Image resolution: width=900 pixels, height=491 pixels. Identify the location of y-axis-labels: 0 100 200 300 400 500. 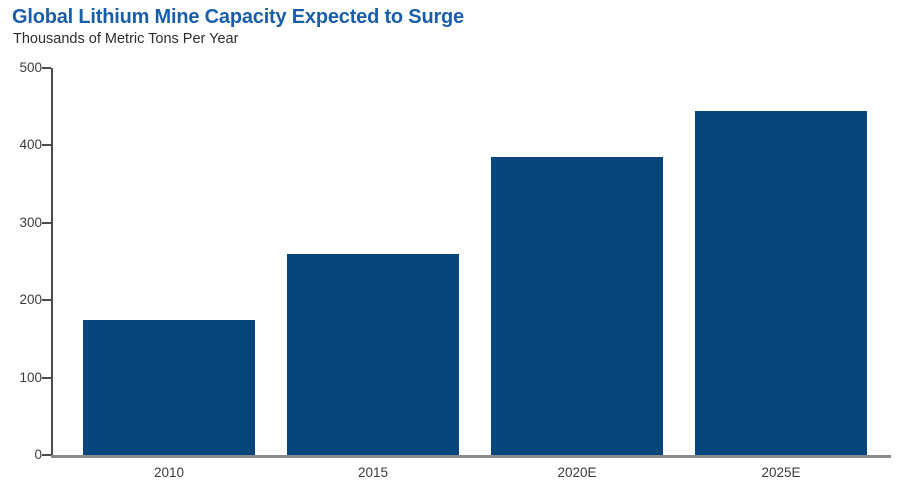
(21, 261).